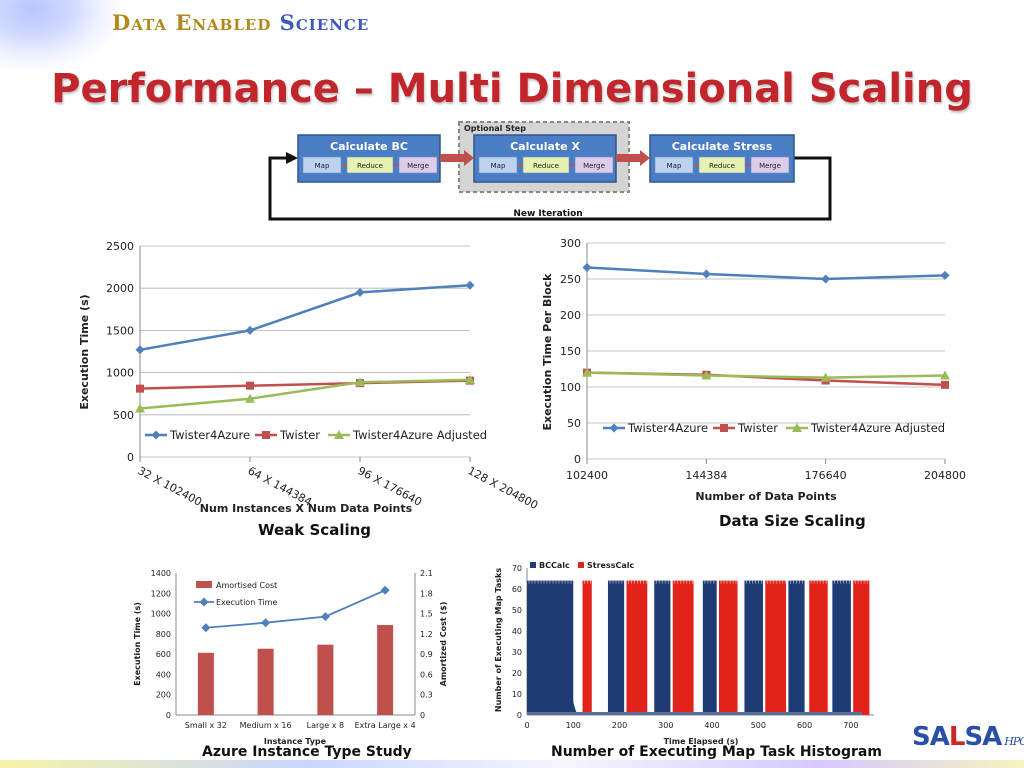 This screenshot has width=1024, height=768. Describe the element at coordinates (512, 89) in the screenshot. I see `page-title: Performance – Multi Dimensional Scaling` at that location.